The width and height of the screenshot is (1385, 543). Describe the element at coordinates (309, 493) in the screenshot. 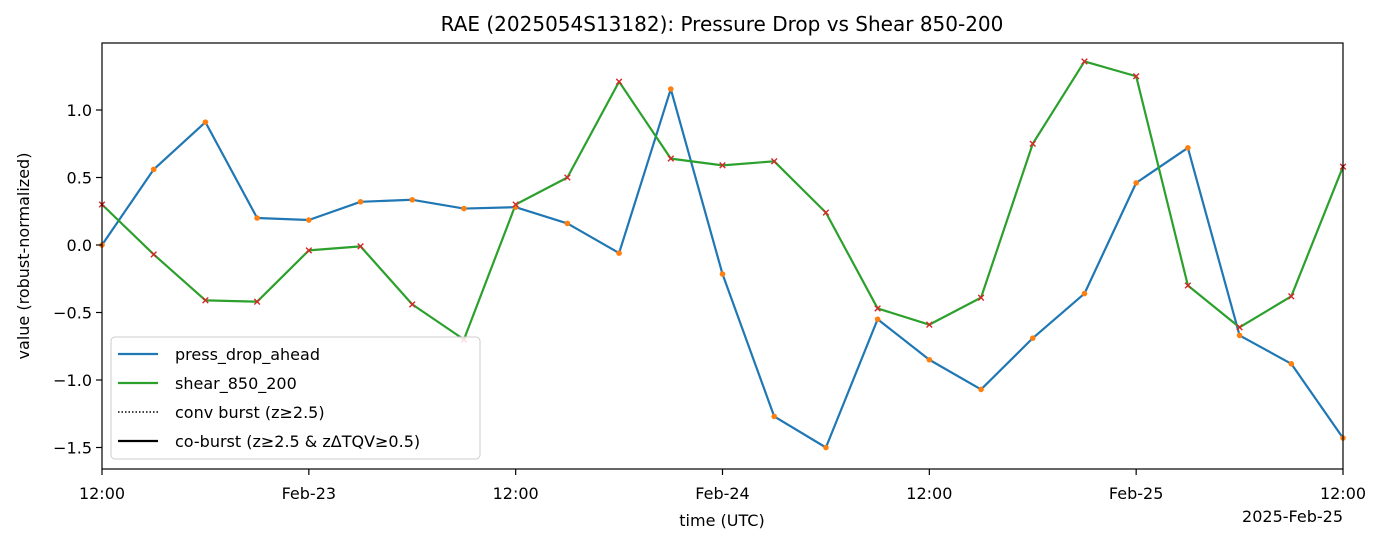

I see `x-tick-label: Feb-23` at that location.